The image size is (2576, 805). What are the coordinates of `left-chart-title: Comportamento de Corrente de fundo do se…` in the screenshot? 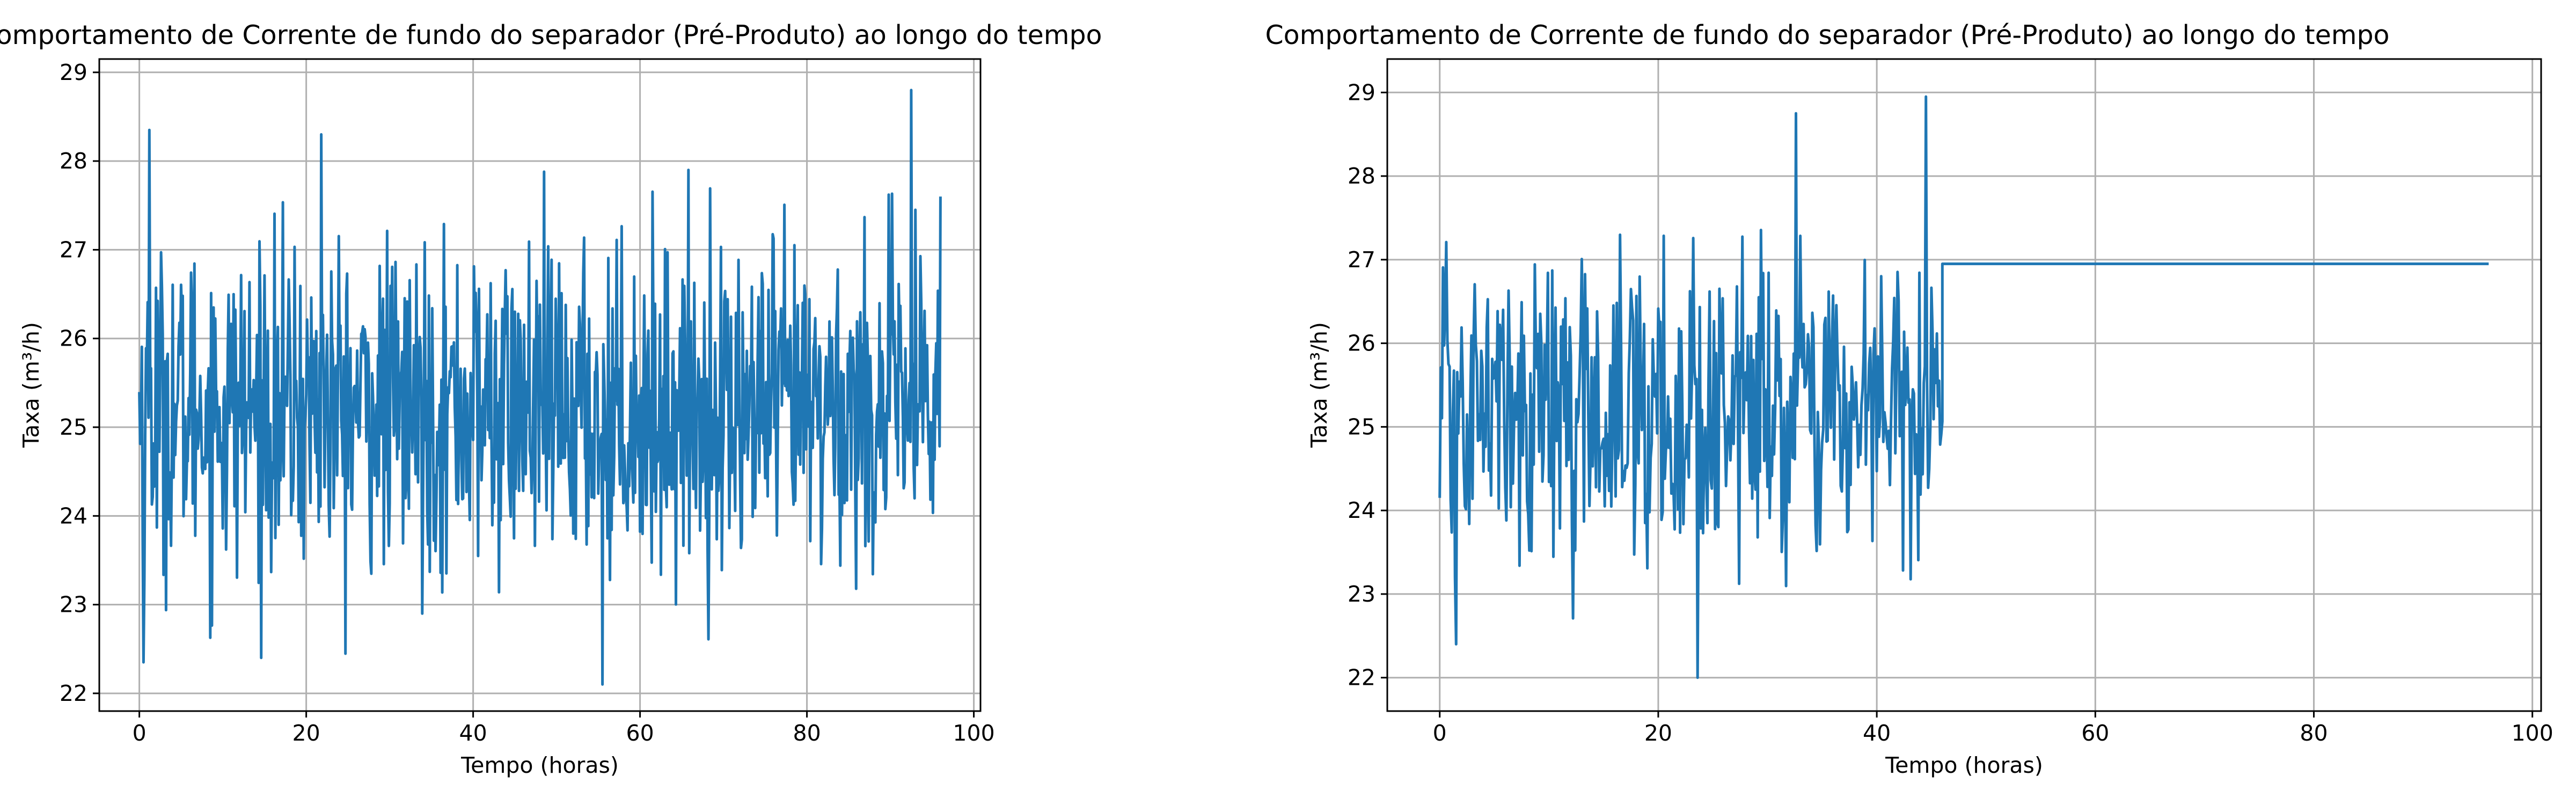 It's located at (551, 35).